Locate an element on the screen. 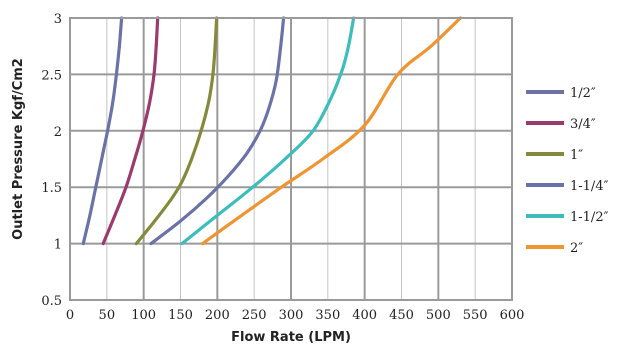  x-tick-label: 250 is located at coordinates (254, 315).